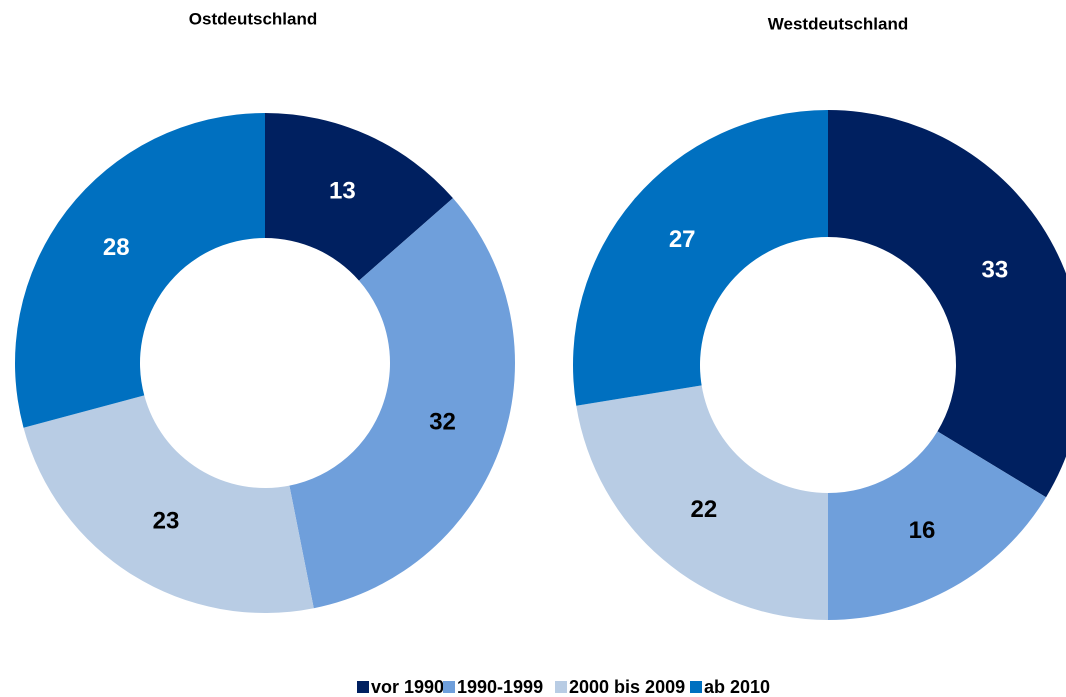 Image resolution: width=1066 pixels, height=697 pixels. What do you see at coordinates (500, 687) in the screenshot?
I see `legend-label: 1990-1999` at bounding box center [500, 687].